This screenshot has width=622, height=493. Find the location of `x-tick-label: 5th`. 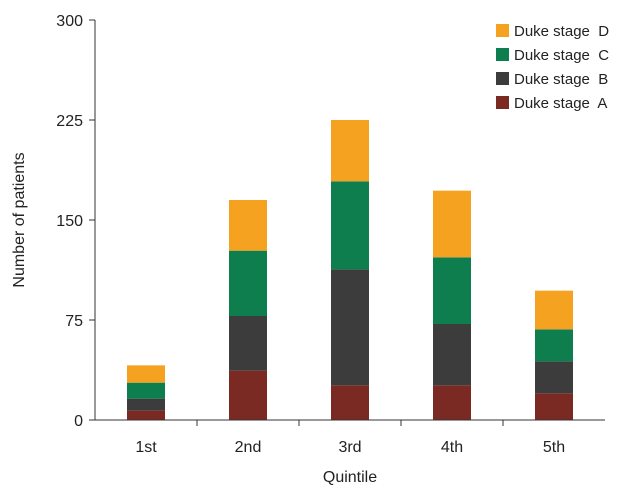

x-tick-label: 5th is located at coordinates (554, 447).